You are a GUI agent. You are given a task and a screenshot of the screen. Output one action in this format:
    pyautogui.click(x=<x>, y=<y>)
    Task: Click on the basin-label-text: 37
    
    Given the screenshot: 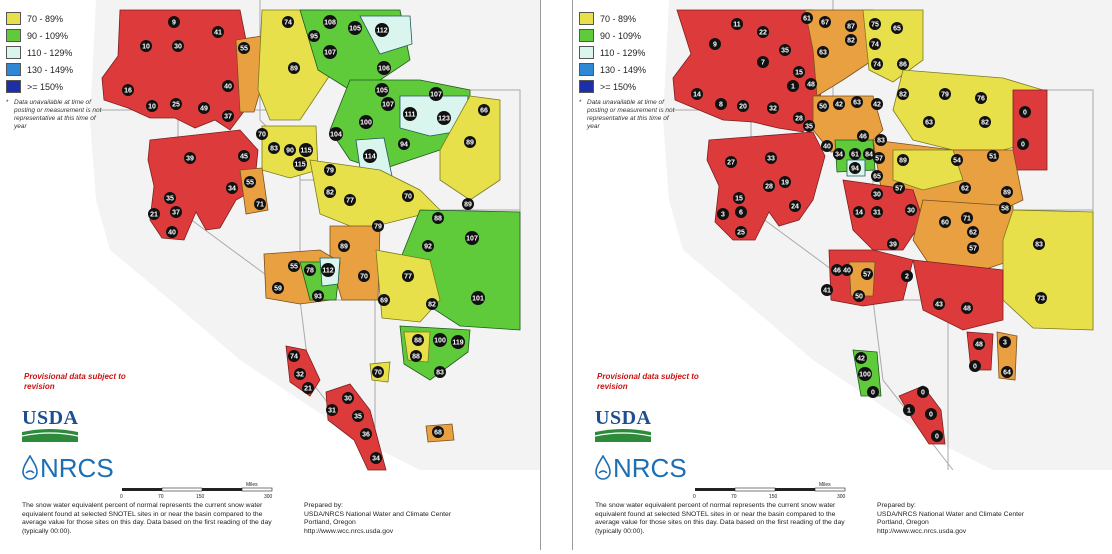 What is the action you would take?
    pyautogui.click(x=228, y=116)
    